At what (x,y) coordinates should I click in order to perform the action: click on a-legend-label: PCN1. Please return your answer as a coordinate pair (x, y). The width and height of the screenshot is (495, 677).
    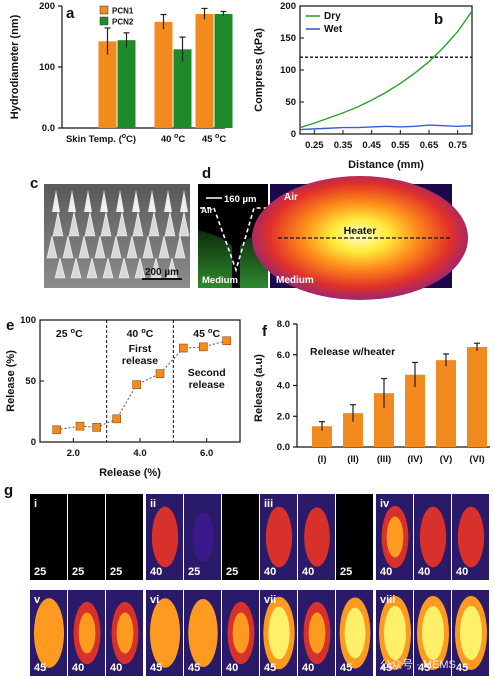
    Looking at the image, I should click on (123, 11).